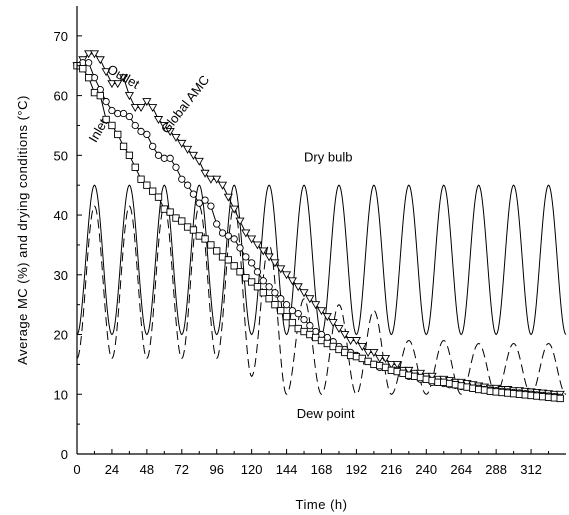  What do you see at coordinates (147, 469) in the screenshot?
I see `x-tick-label: 48` at bounding box center [147, 469].